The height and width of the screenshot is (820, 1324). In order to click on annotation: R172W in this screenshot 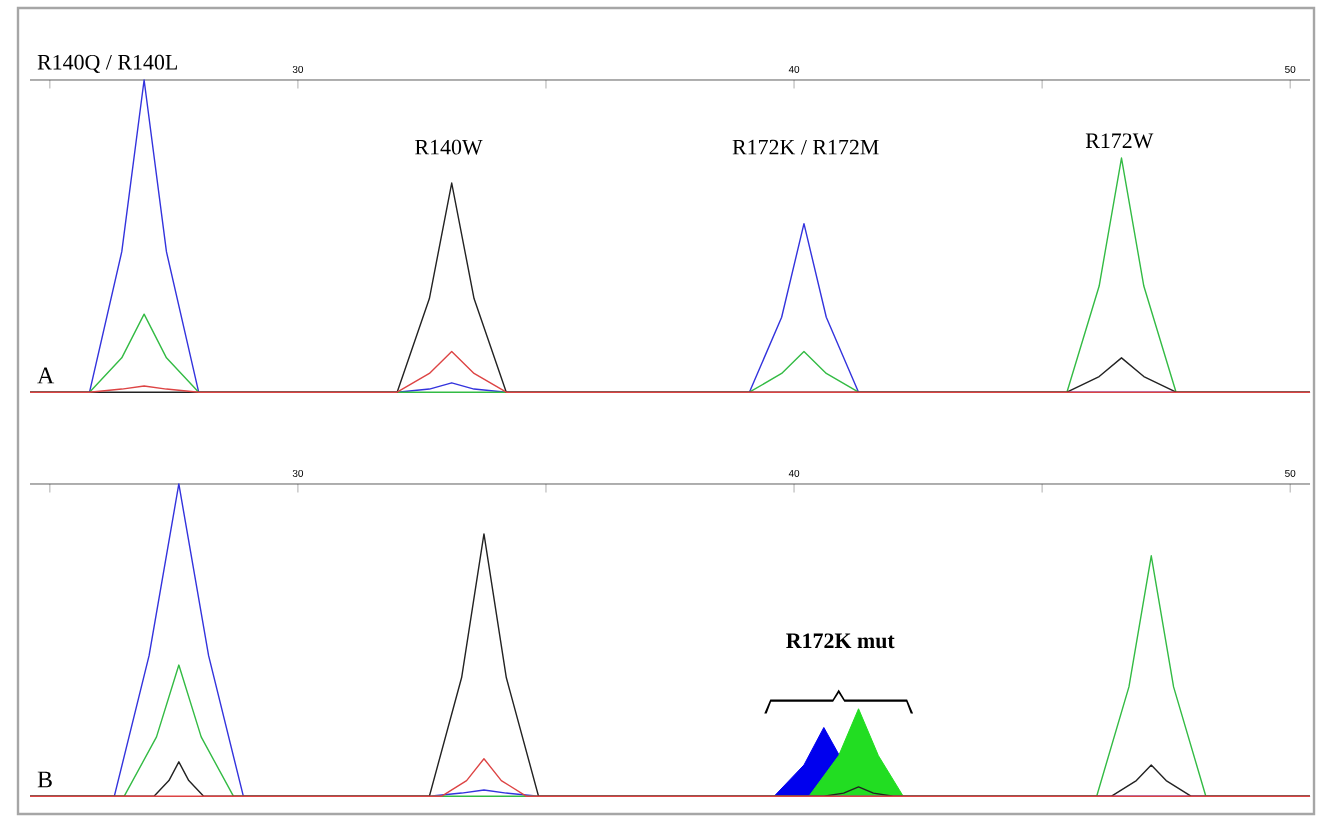, I will do `click(1119, 141)`.